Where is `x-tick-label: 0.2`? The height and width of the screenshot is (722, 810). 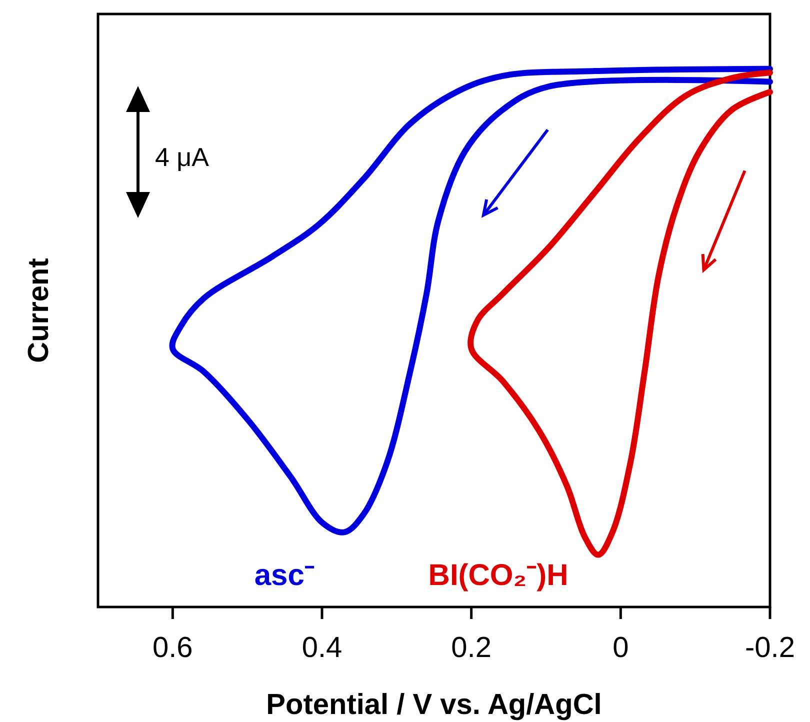
x-tick-label: 0.2 is located at coordinates (471, 648).